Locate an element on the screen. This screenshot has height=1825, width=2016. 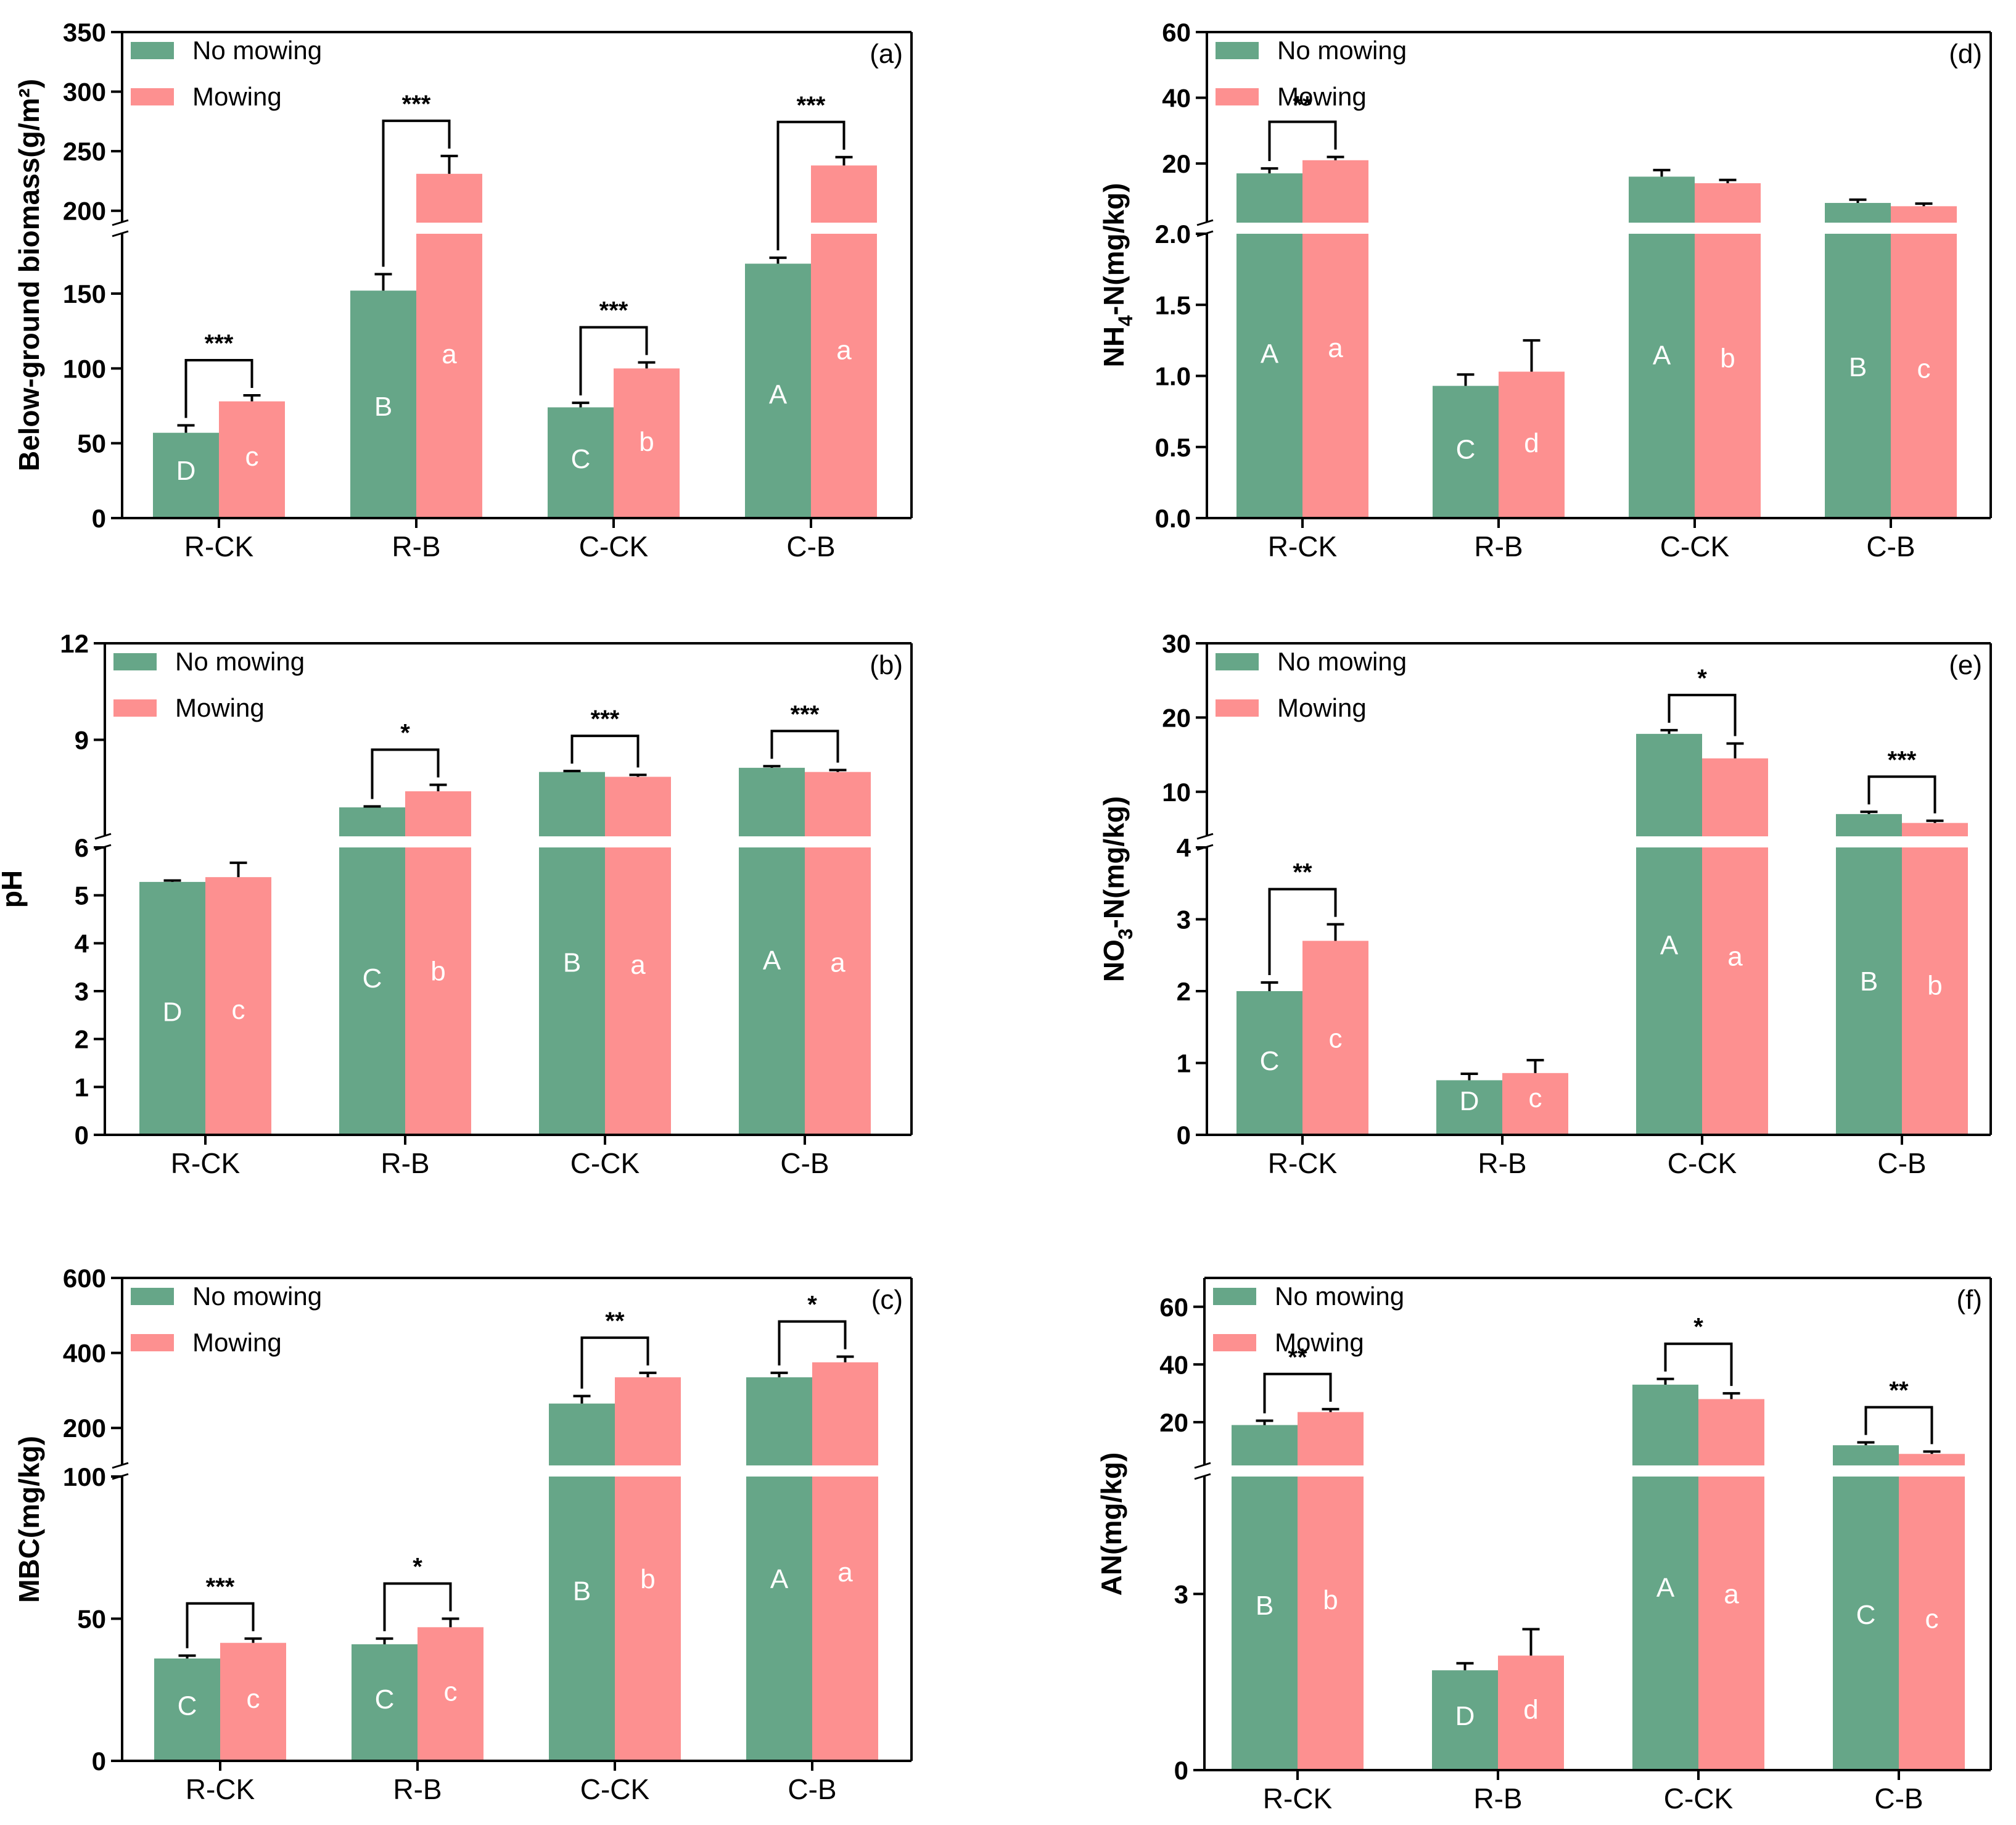
y-tick-label: 9 is located at coordinates (82, 740).